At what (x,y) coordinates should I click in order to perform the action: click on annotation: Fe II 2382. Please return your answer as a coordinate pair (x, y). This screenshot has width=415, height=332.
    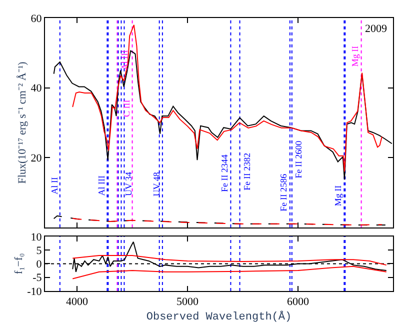
    Looking at the image, I should click on (247, 171).